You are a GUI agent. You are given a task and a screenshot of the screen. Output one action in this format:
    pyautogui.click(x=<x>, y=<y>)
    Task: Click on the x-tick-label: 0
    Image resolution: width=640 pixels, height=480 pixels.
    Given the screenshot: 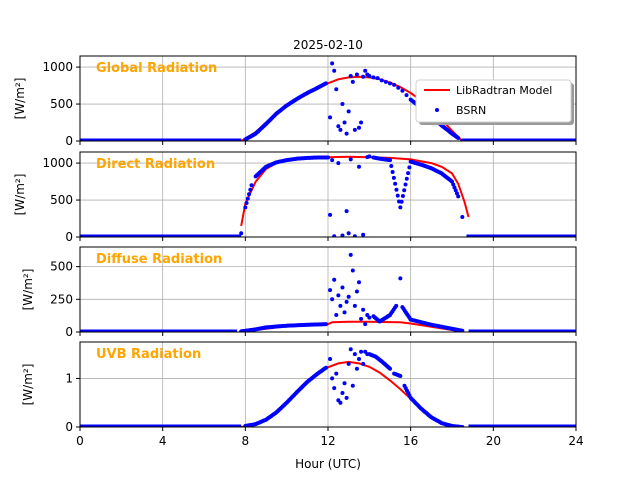 What is the action you would take?
    pyautogui.click(x=80, y=441)
    